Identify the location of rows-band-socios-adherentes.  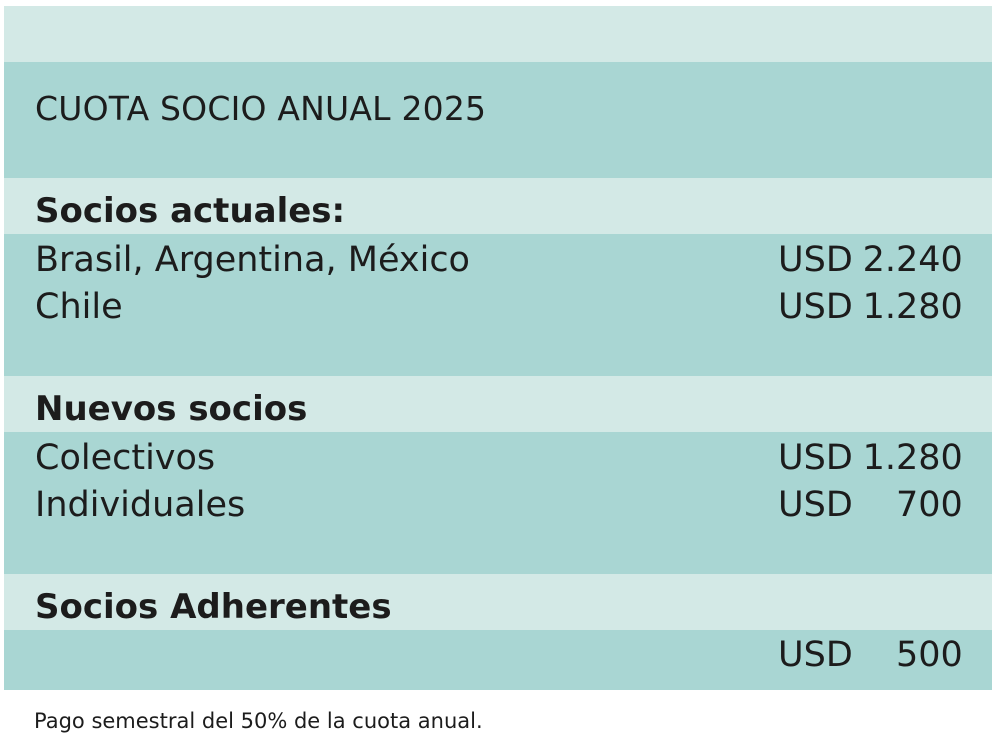
(498, 660).